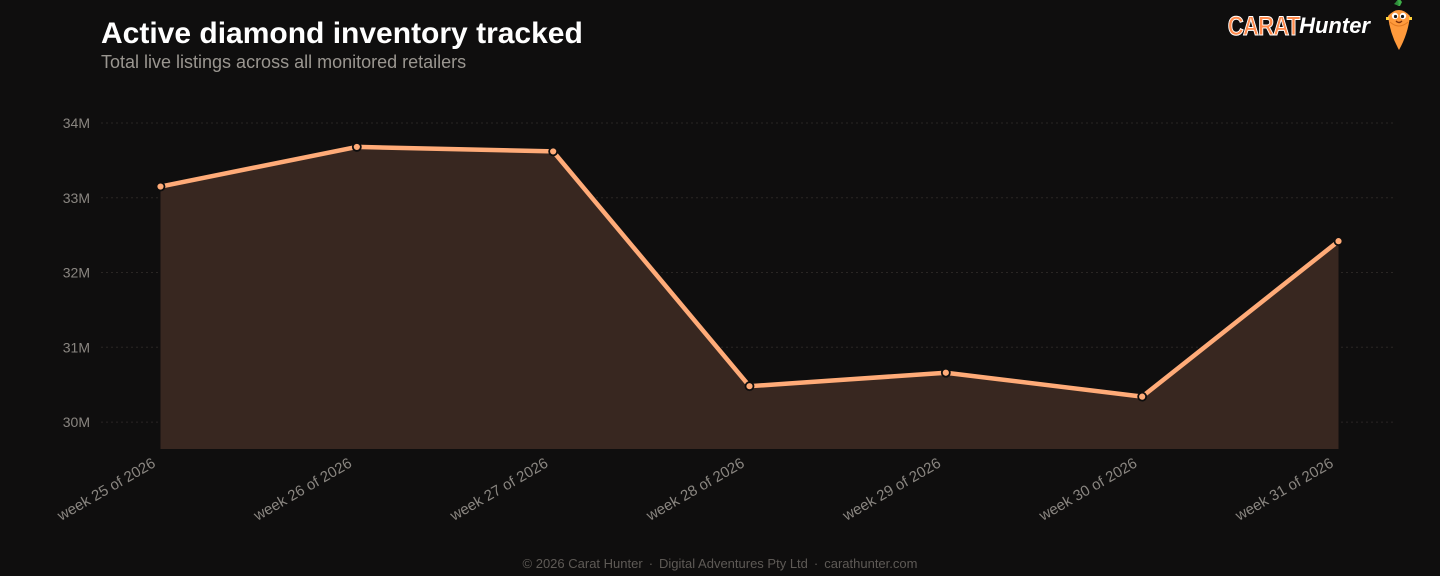 Image resolution: width=1440 pixels, height=576 pixels. Describe the element at coordinates (582, 563) in the screenshot. I see `footer-copyright: © 2026 Carat Hunter` at that location.